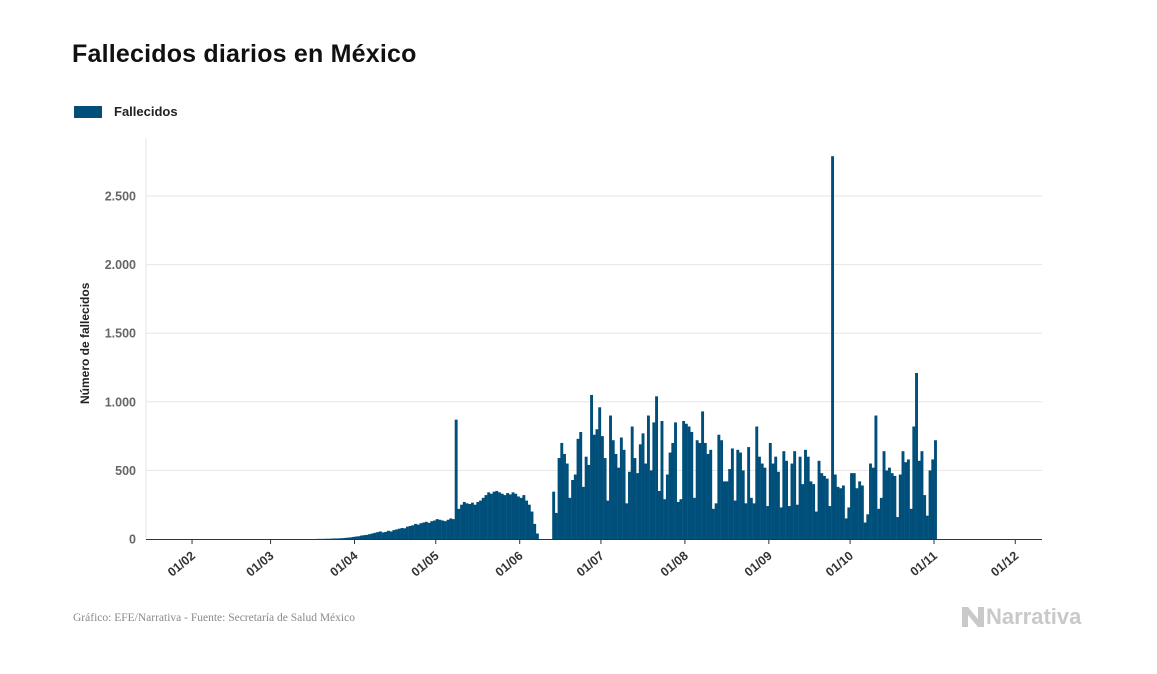  I want to click on narrativa-logo-icon, so click(973, 617).